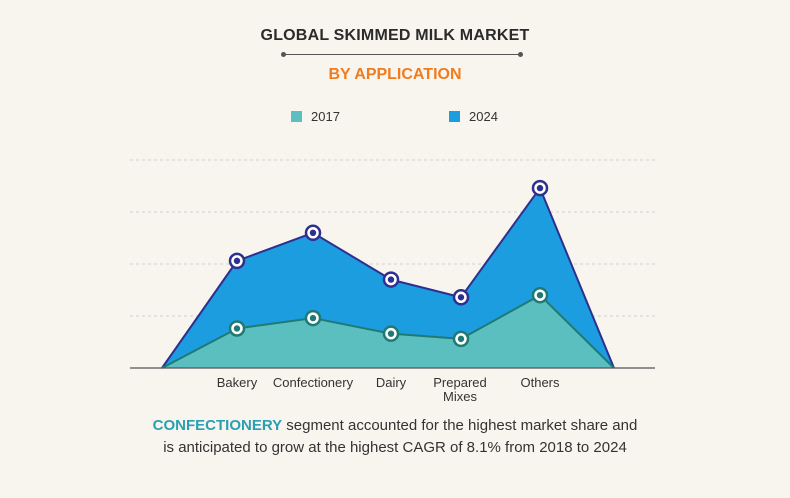 Image resolution: width=790 pixels, height=498 pixels. I want to click on x-tick-label: Prepared, so click(459, 382).